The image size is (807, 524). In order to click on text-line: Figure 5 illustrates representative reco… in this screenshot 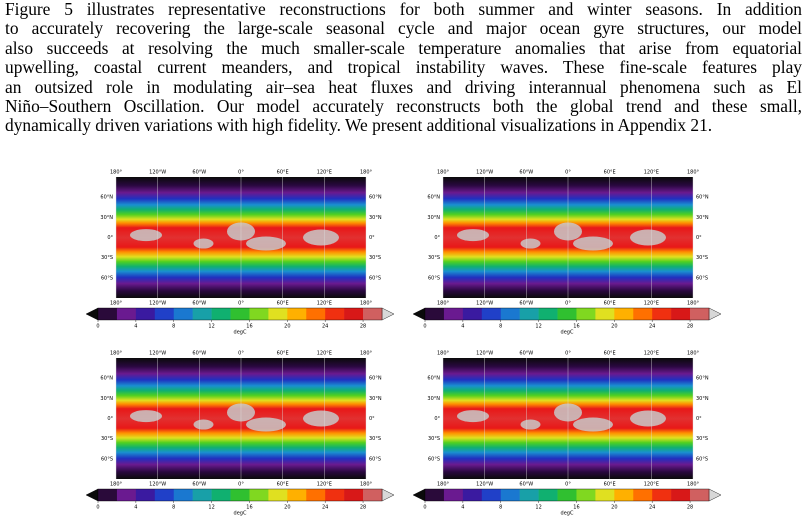, I will do `click(403, 9)`.